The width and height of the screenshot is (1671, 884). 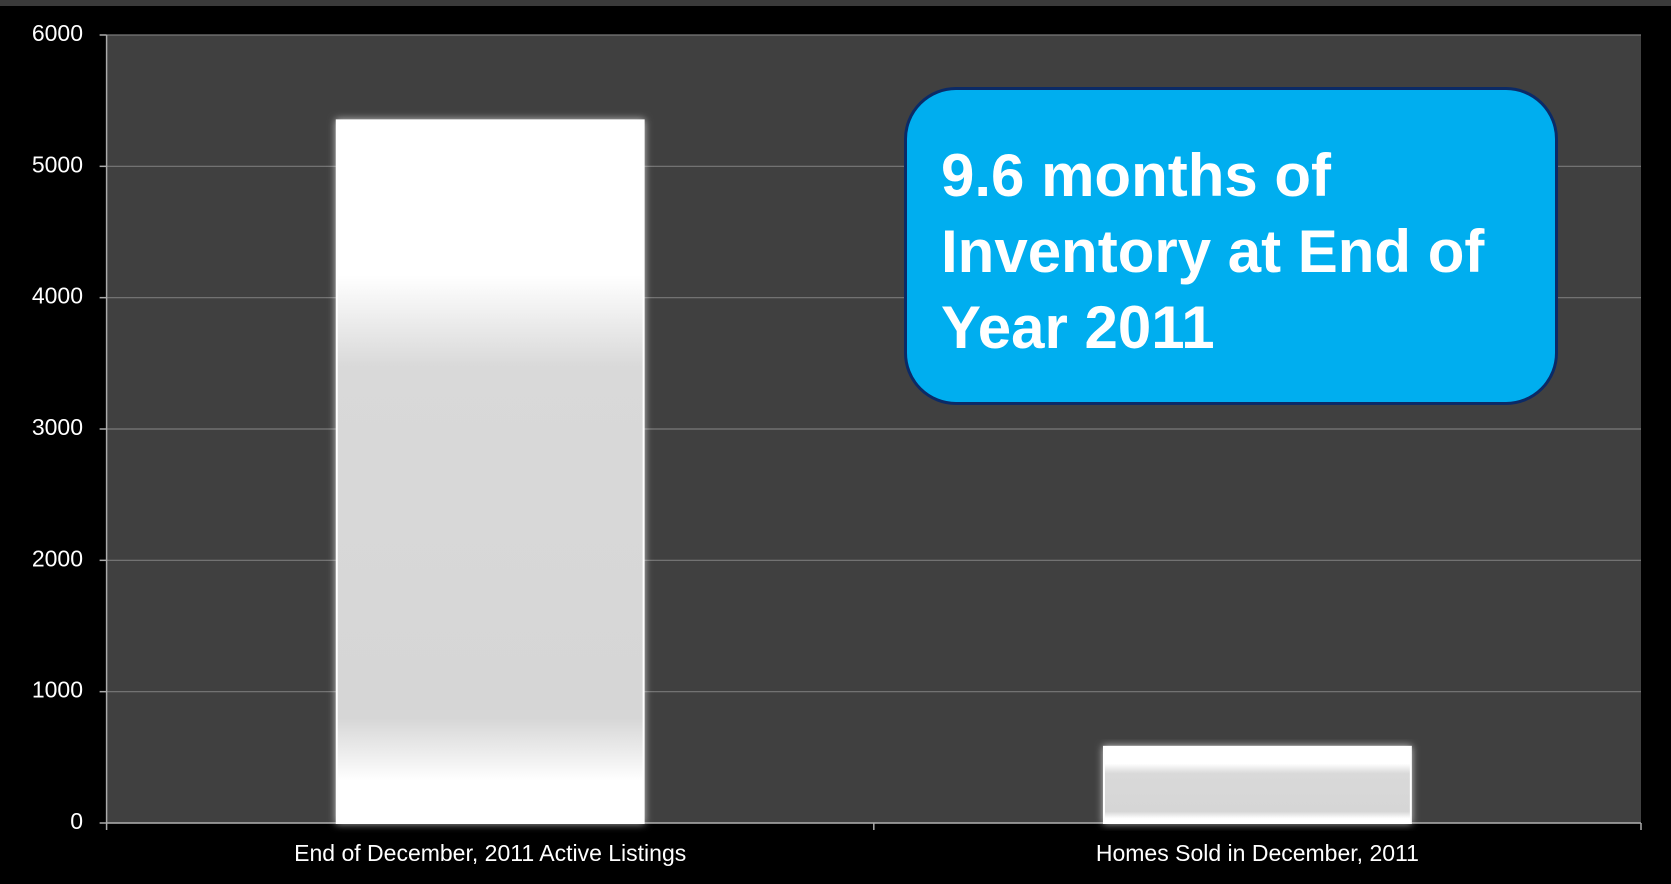 What do you see at coordinates (835, 3) in the screenshot?
I see `frame` at bounding box center [835, 3].